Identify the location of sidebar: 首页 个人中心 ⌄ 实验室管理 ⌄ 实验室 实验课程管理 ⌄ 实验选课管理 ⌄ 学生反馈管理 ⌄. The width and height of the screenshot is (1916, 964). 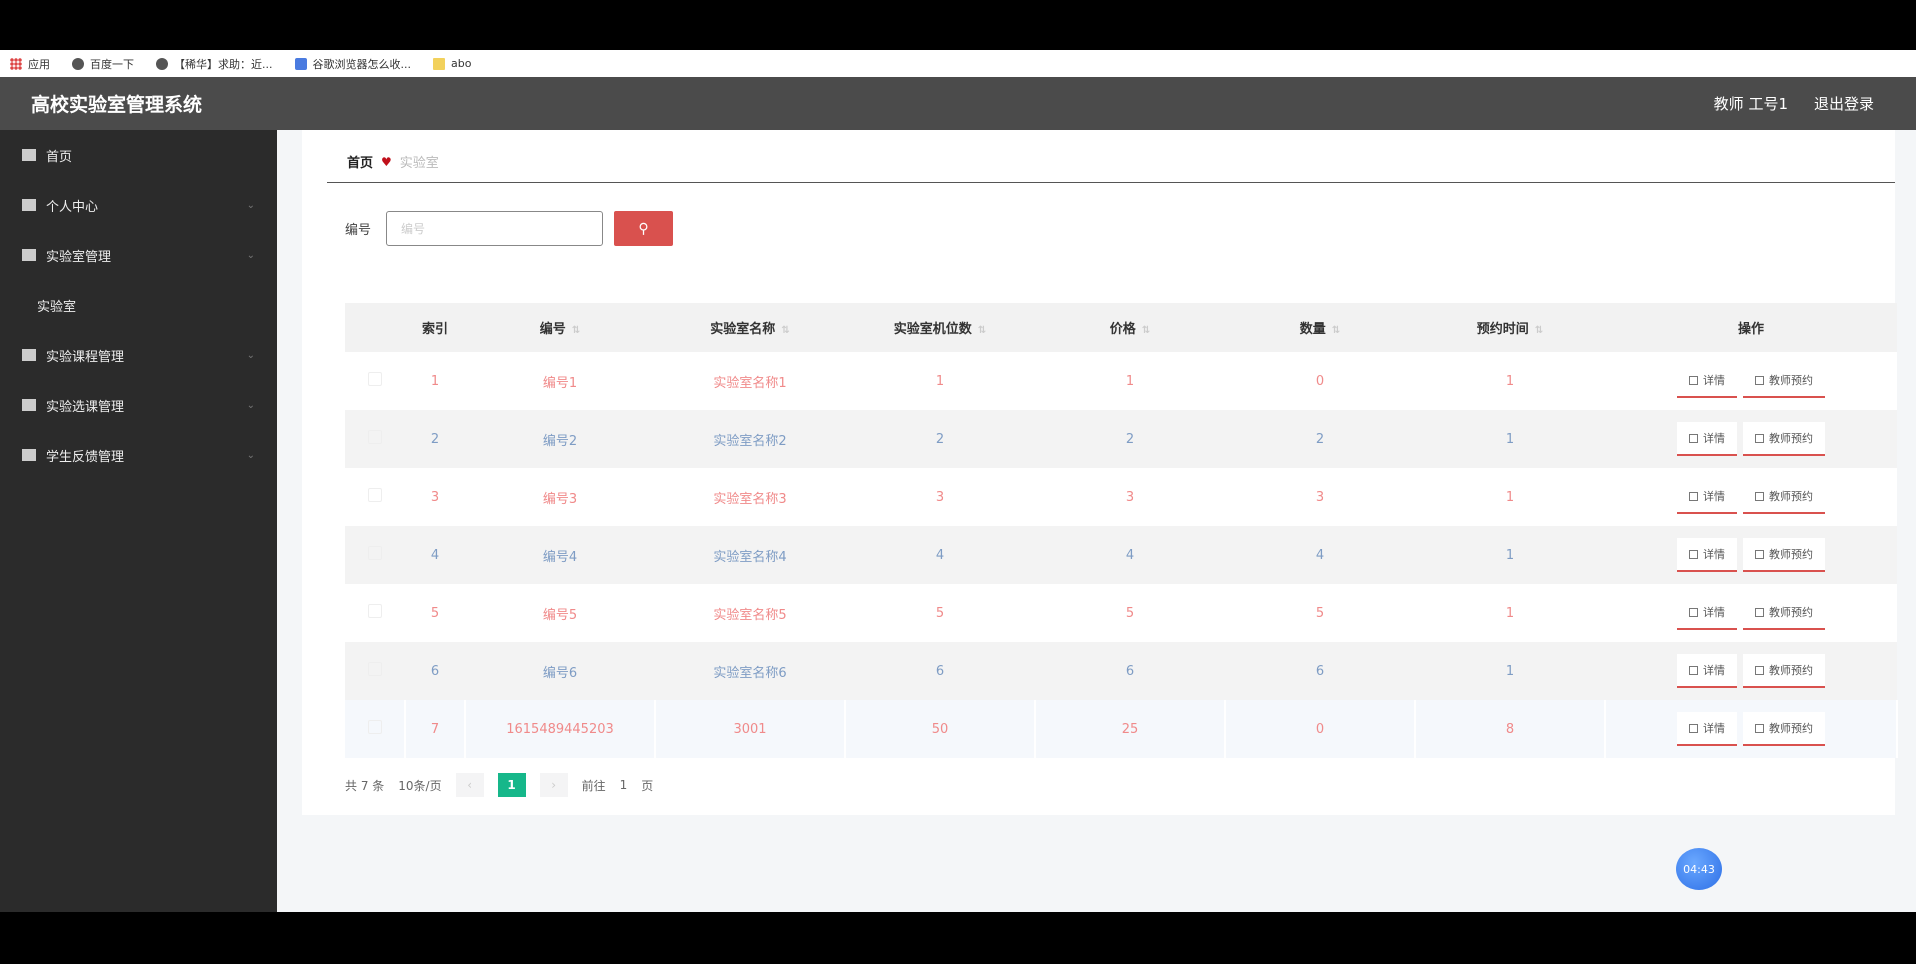
(138, 521).